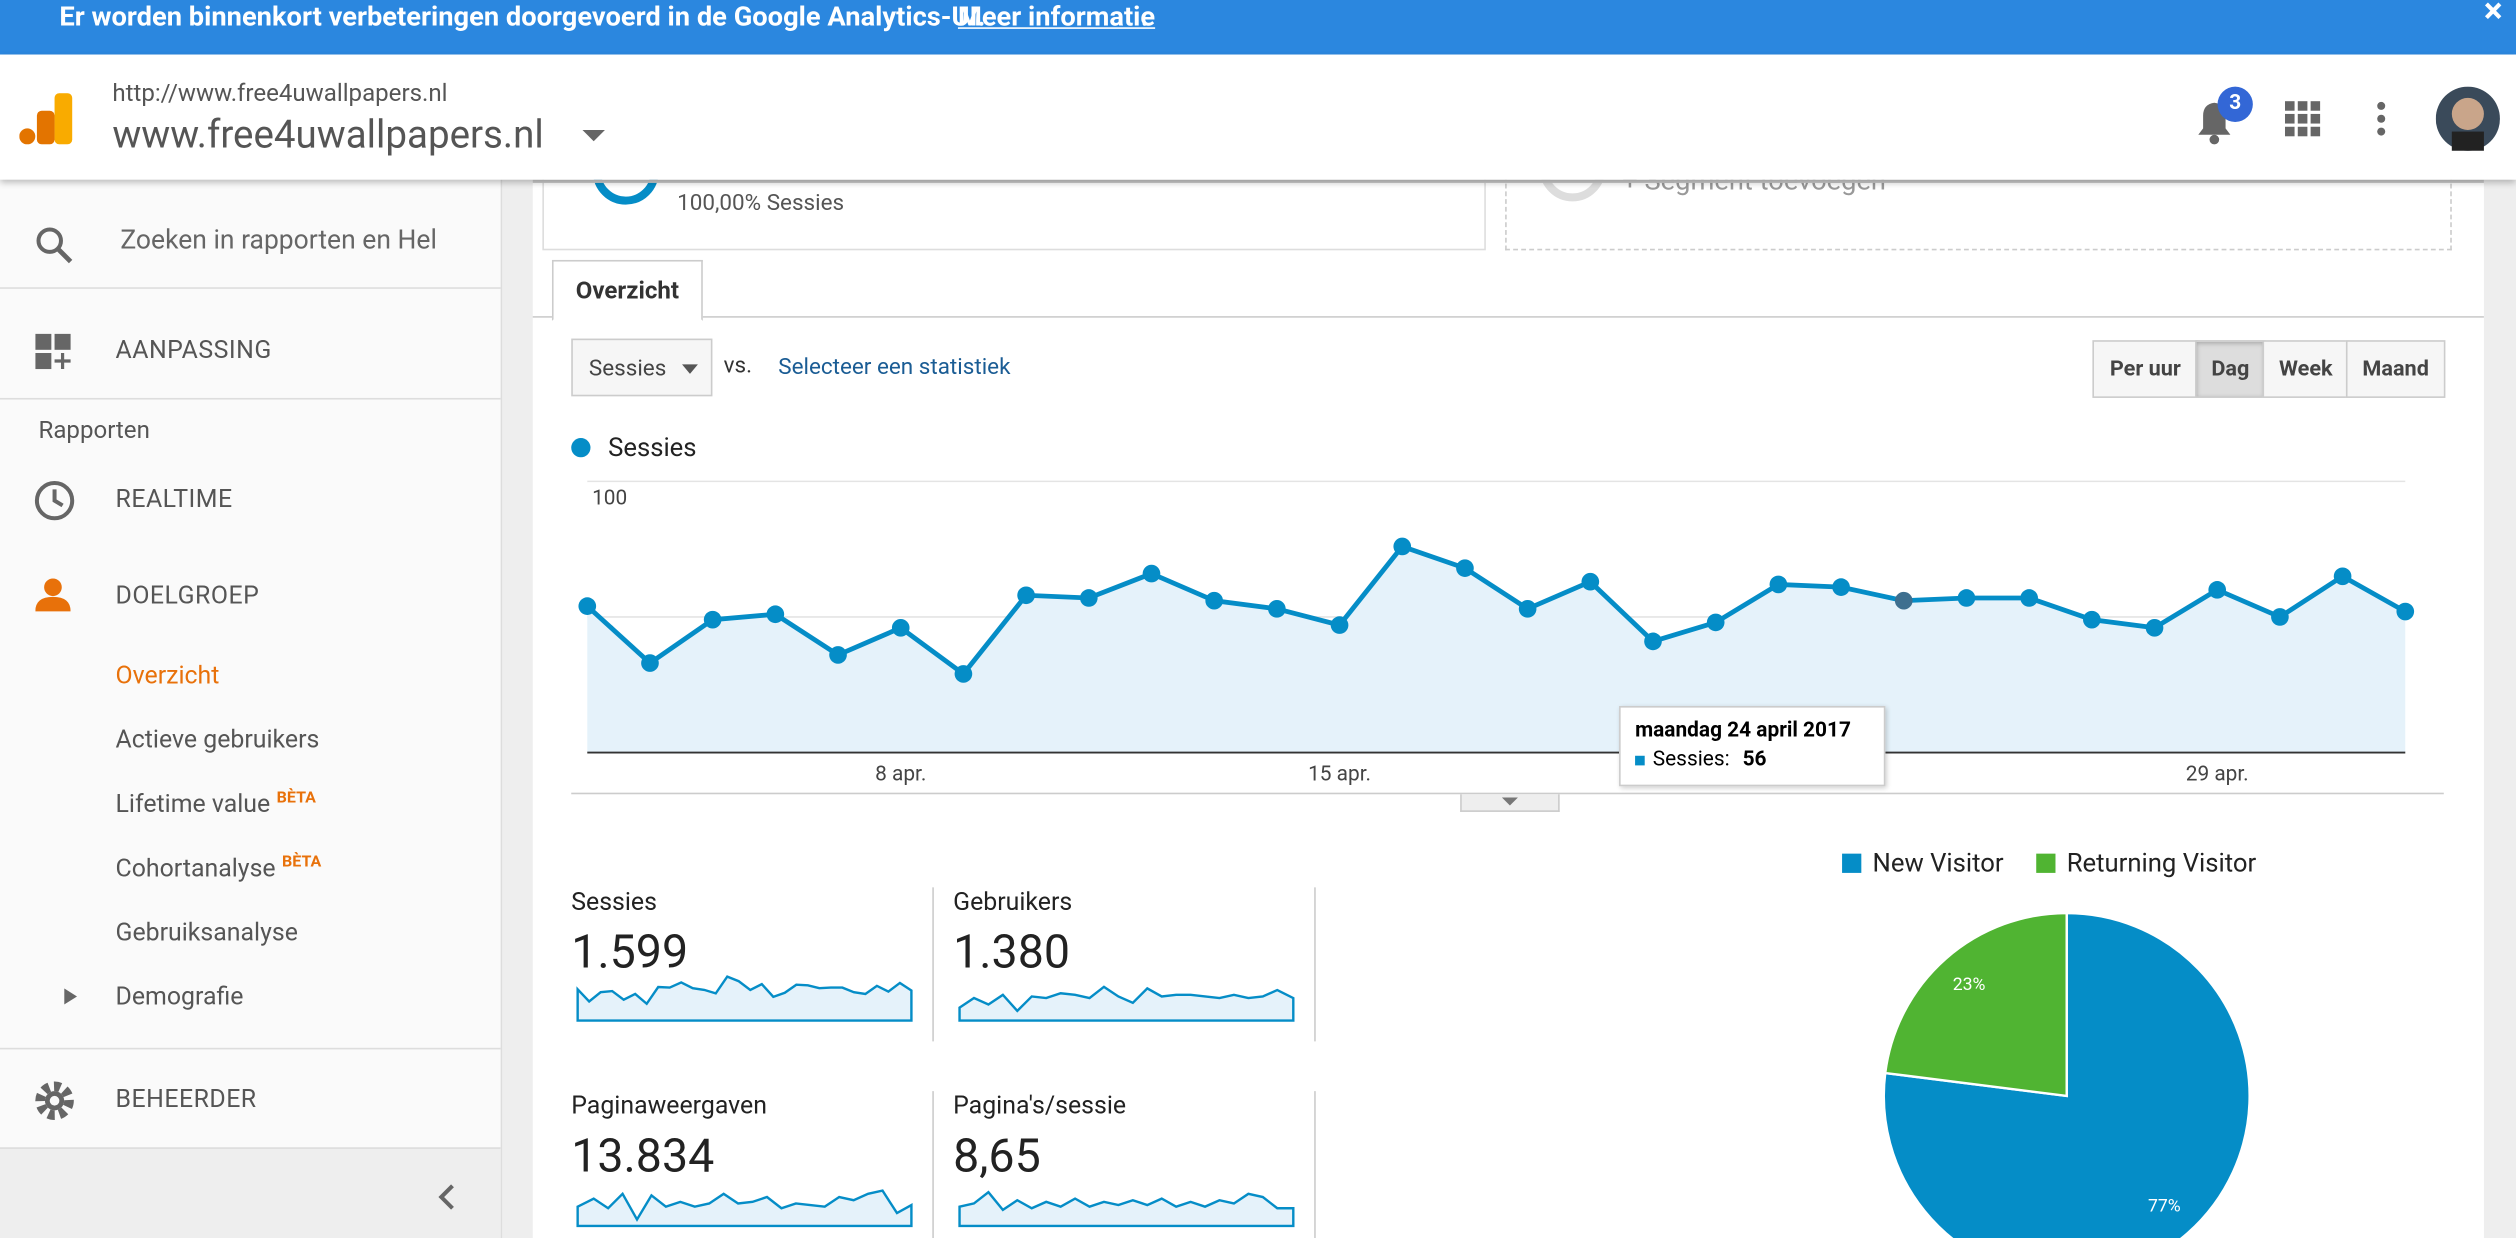 Image resolution: width=2516 pixels, height=1238 pixels. I want to click on customization-icon, so click(53, 351).